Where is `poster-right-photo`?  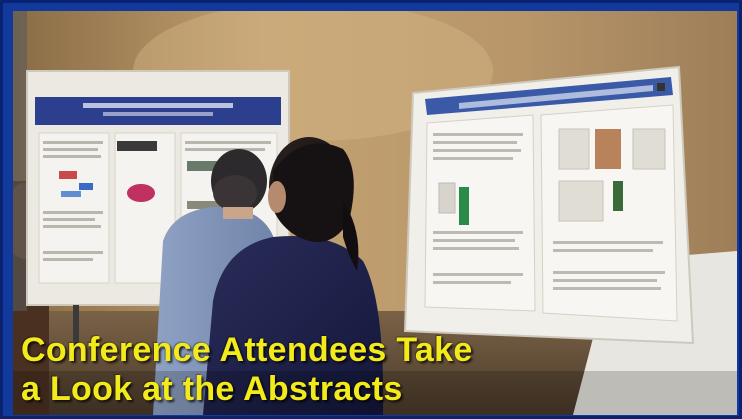 poster-right-photo is located at coordinates (608, 149).